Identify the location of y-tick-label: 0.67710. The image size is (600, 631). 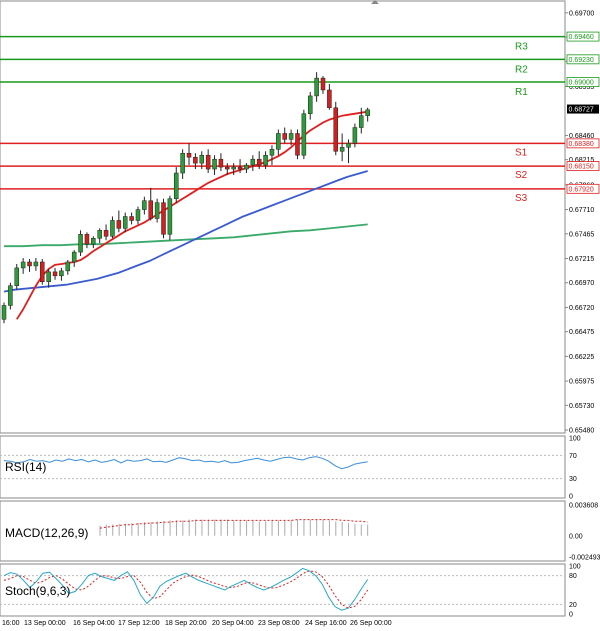
(581, 210).